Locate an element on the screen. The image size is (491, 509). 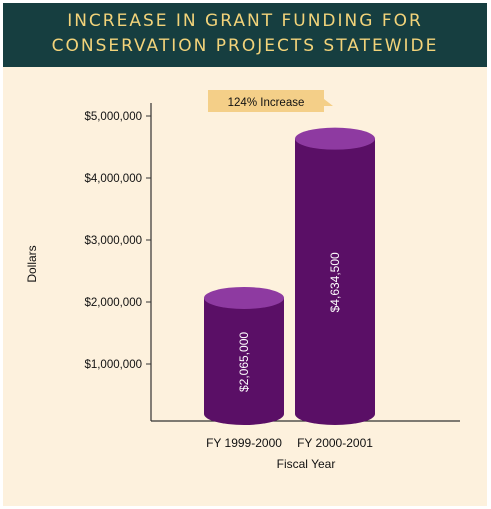
x-axis-title: Fiscal Year is located at coordinates (306, 464).